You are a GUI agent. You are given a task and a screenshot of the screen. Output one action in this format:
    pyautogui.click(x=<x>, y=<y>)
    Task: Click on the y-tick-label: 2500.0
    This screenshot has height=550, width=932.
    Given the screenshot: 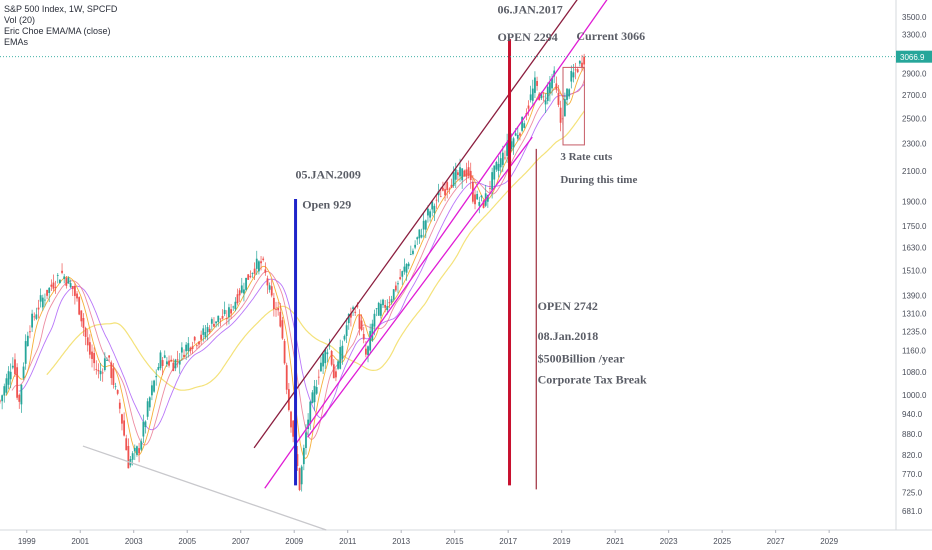 What is the action you would take?
    pyautogui.click(x=914, y=118)
    